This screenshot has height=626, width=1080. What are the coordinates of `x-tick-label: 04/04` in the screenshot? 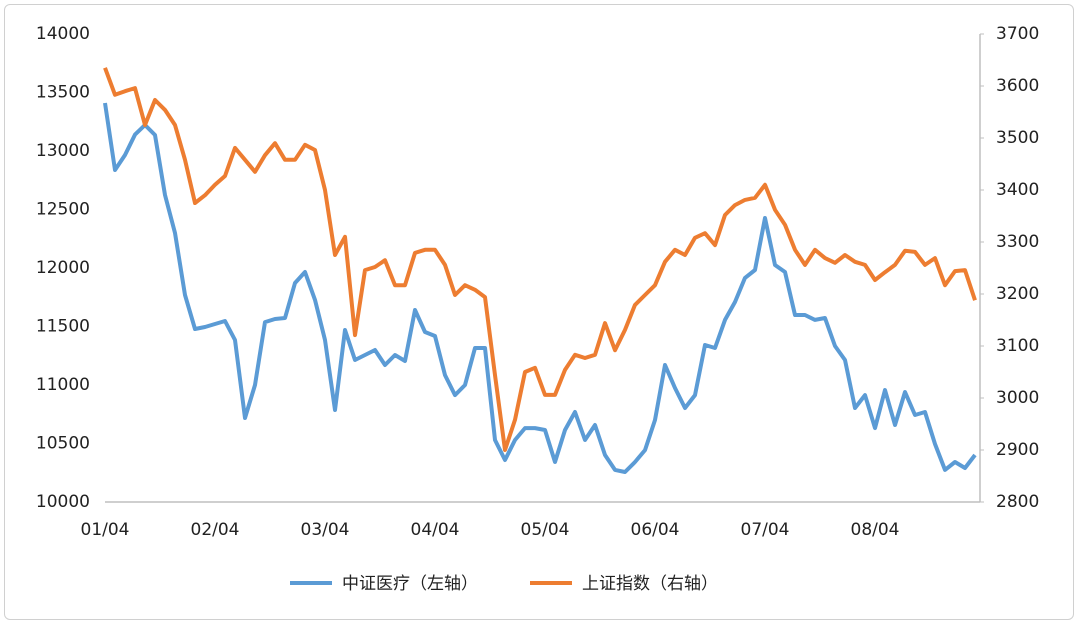 It's located at (435, 530).